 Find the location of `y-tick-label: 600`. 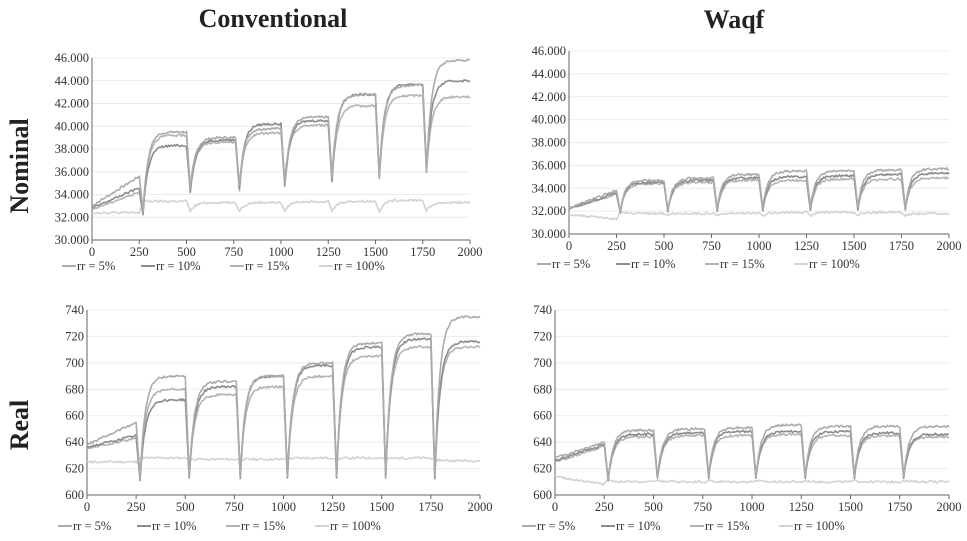

y-tick-label: 600 is located at coordinates (542, 495).